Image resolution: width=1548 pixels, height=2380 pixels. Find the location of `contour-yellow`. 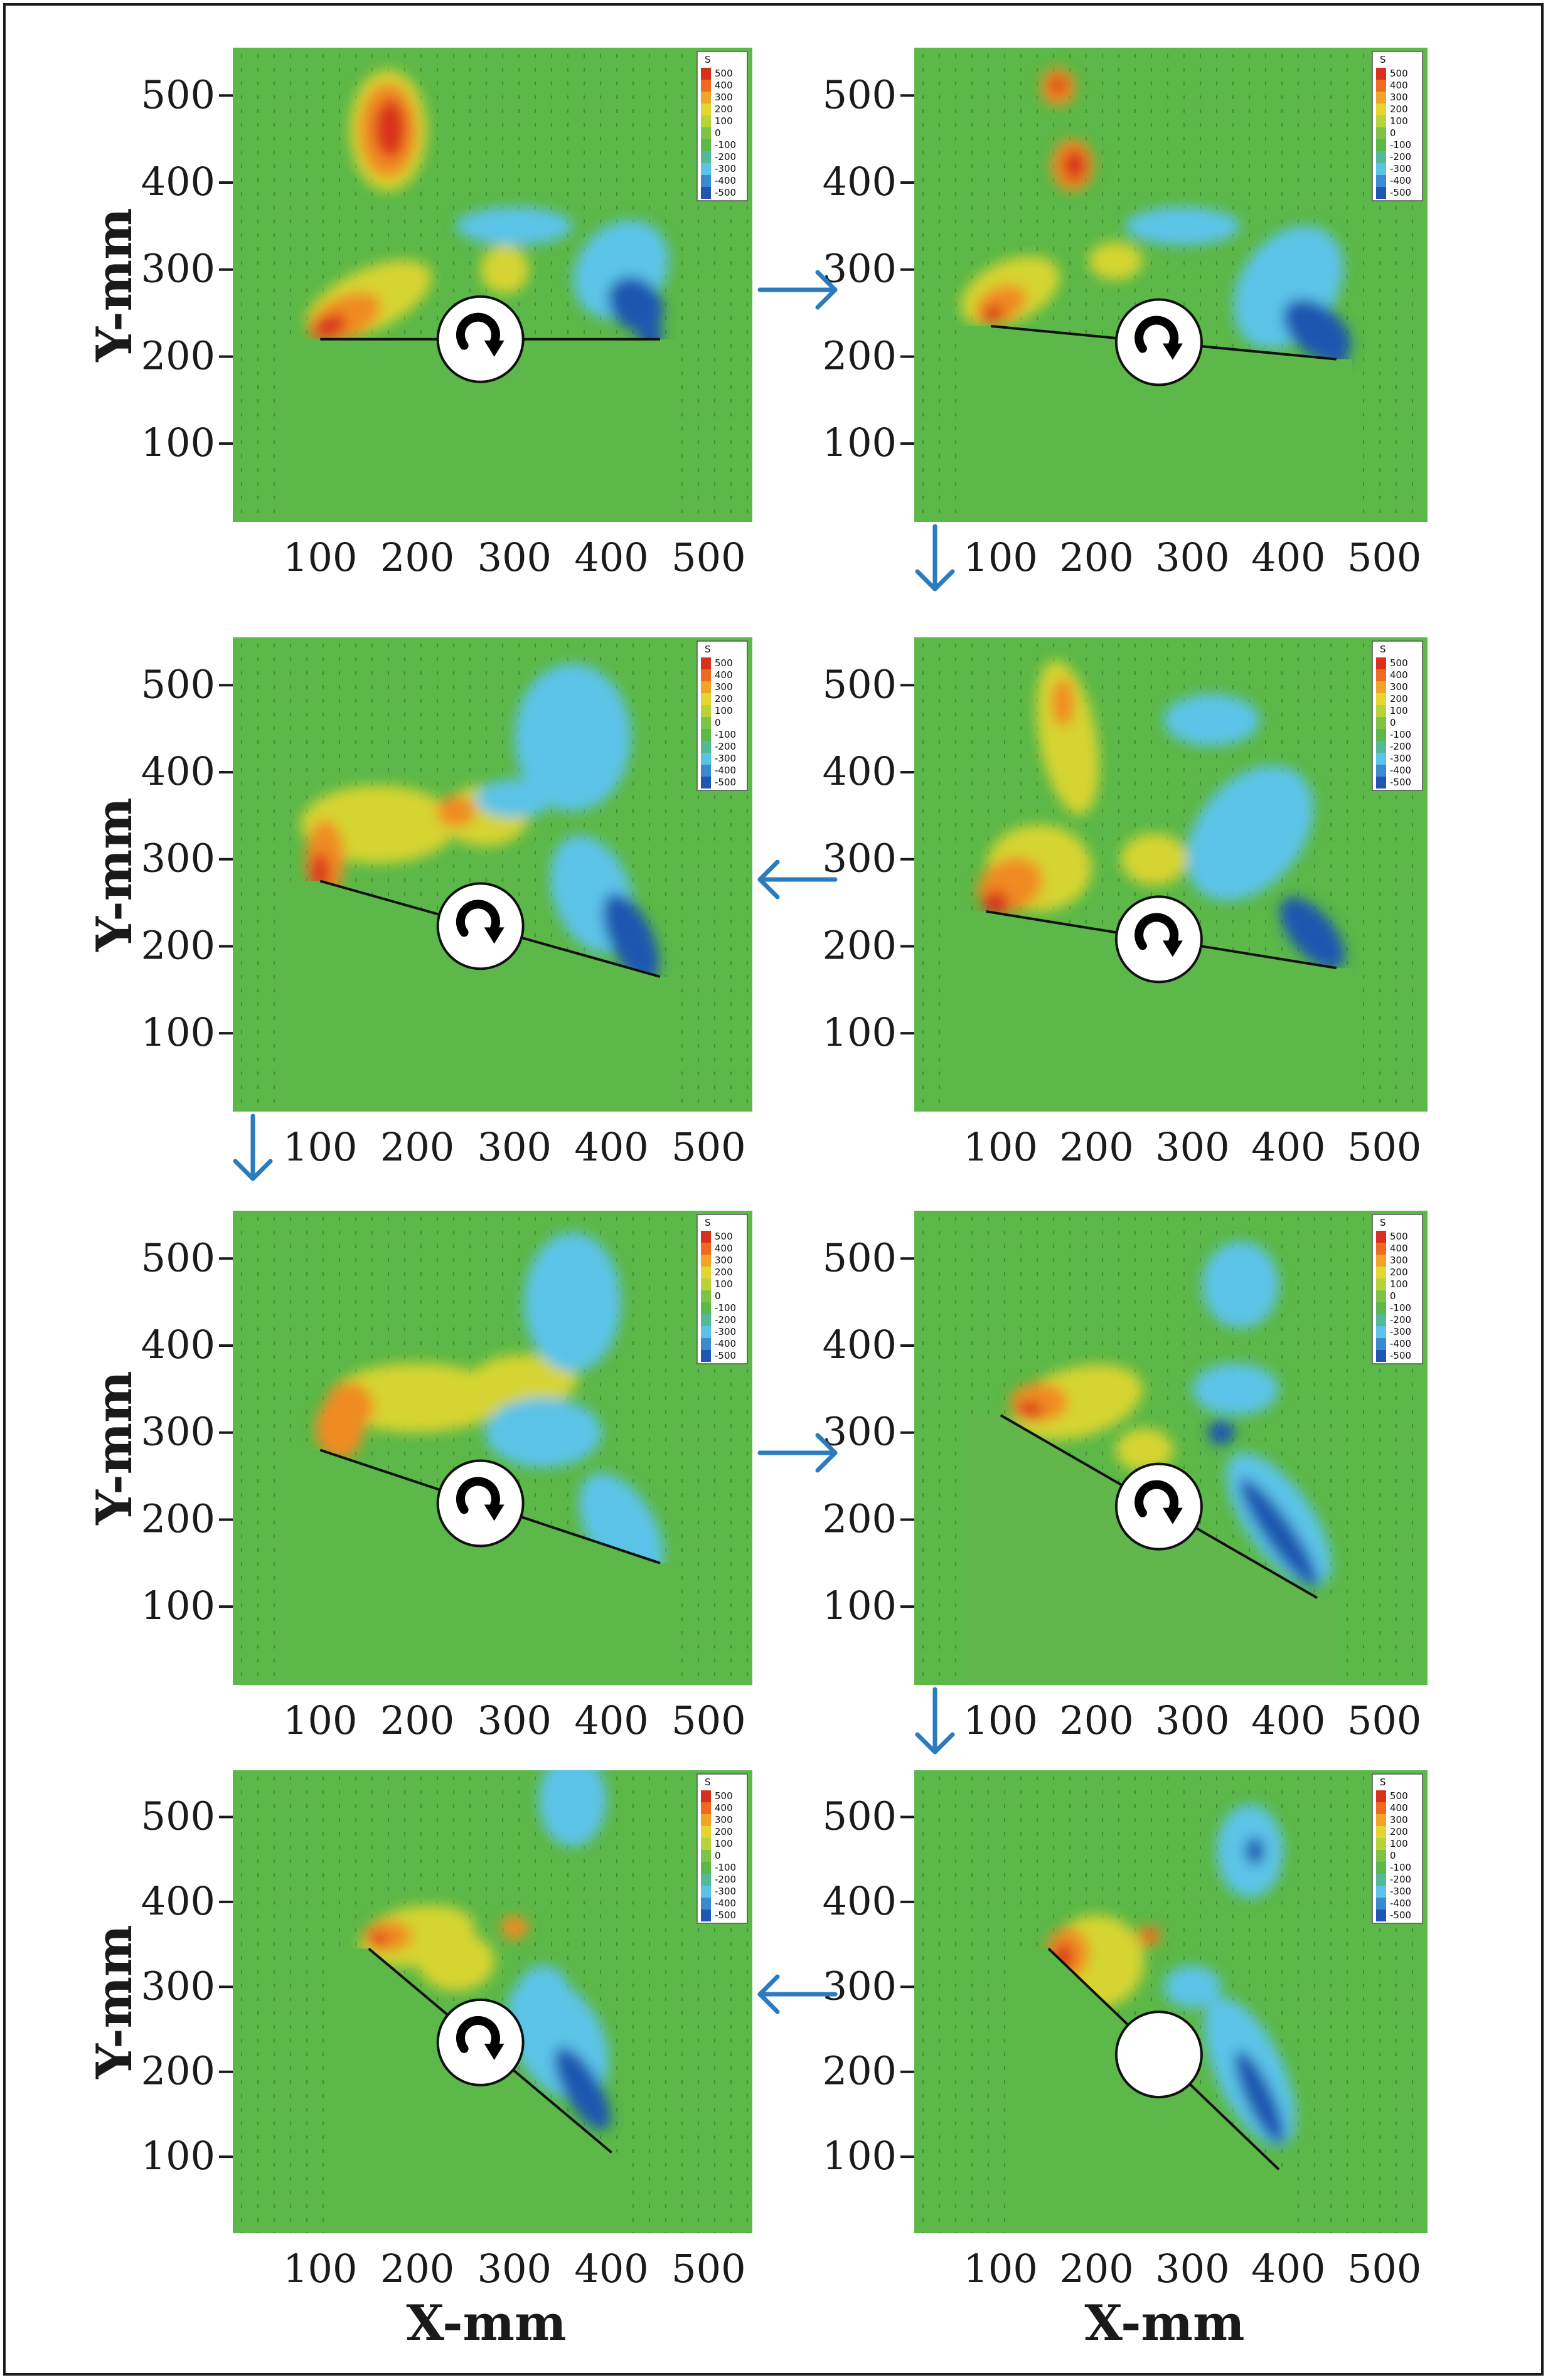

contour-yellow is located at coordinates (1154, 860).